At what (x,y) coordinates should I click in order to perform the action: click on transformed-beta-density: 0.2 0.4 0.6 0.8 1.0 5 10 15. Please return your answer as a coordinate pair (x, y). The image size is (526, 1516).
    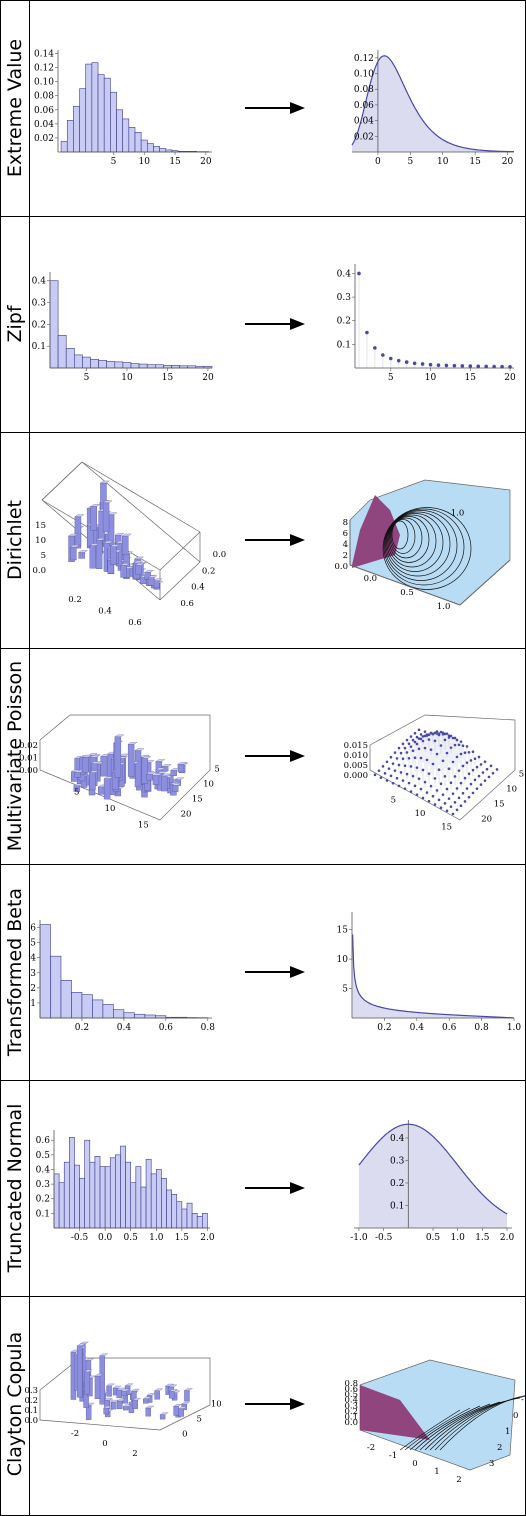
    Looking at the image, I should click on (429, 972).